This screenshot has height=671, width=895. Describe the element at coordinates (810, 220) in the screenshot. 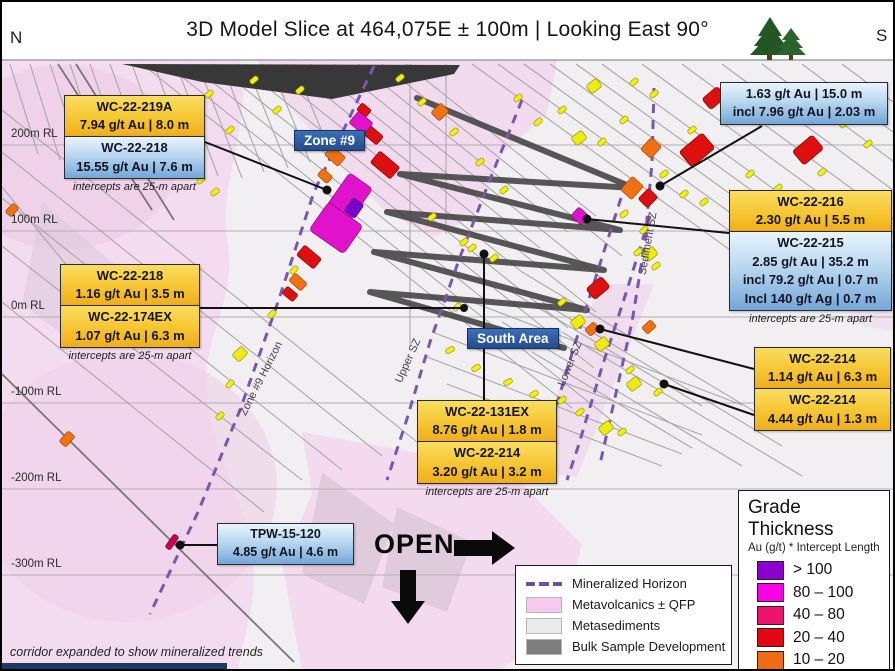

I see `intercept-value: 2.30 g/t Au | 5.5 m` at that location.